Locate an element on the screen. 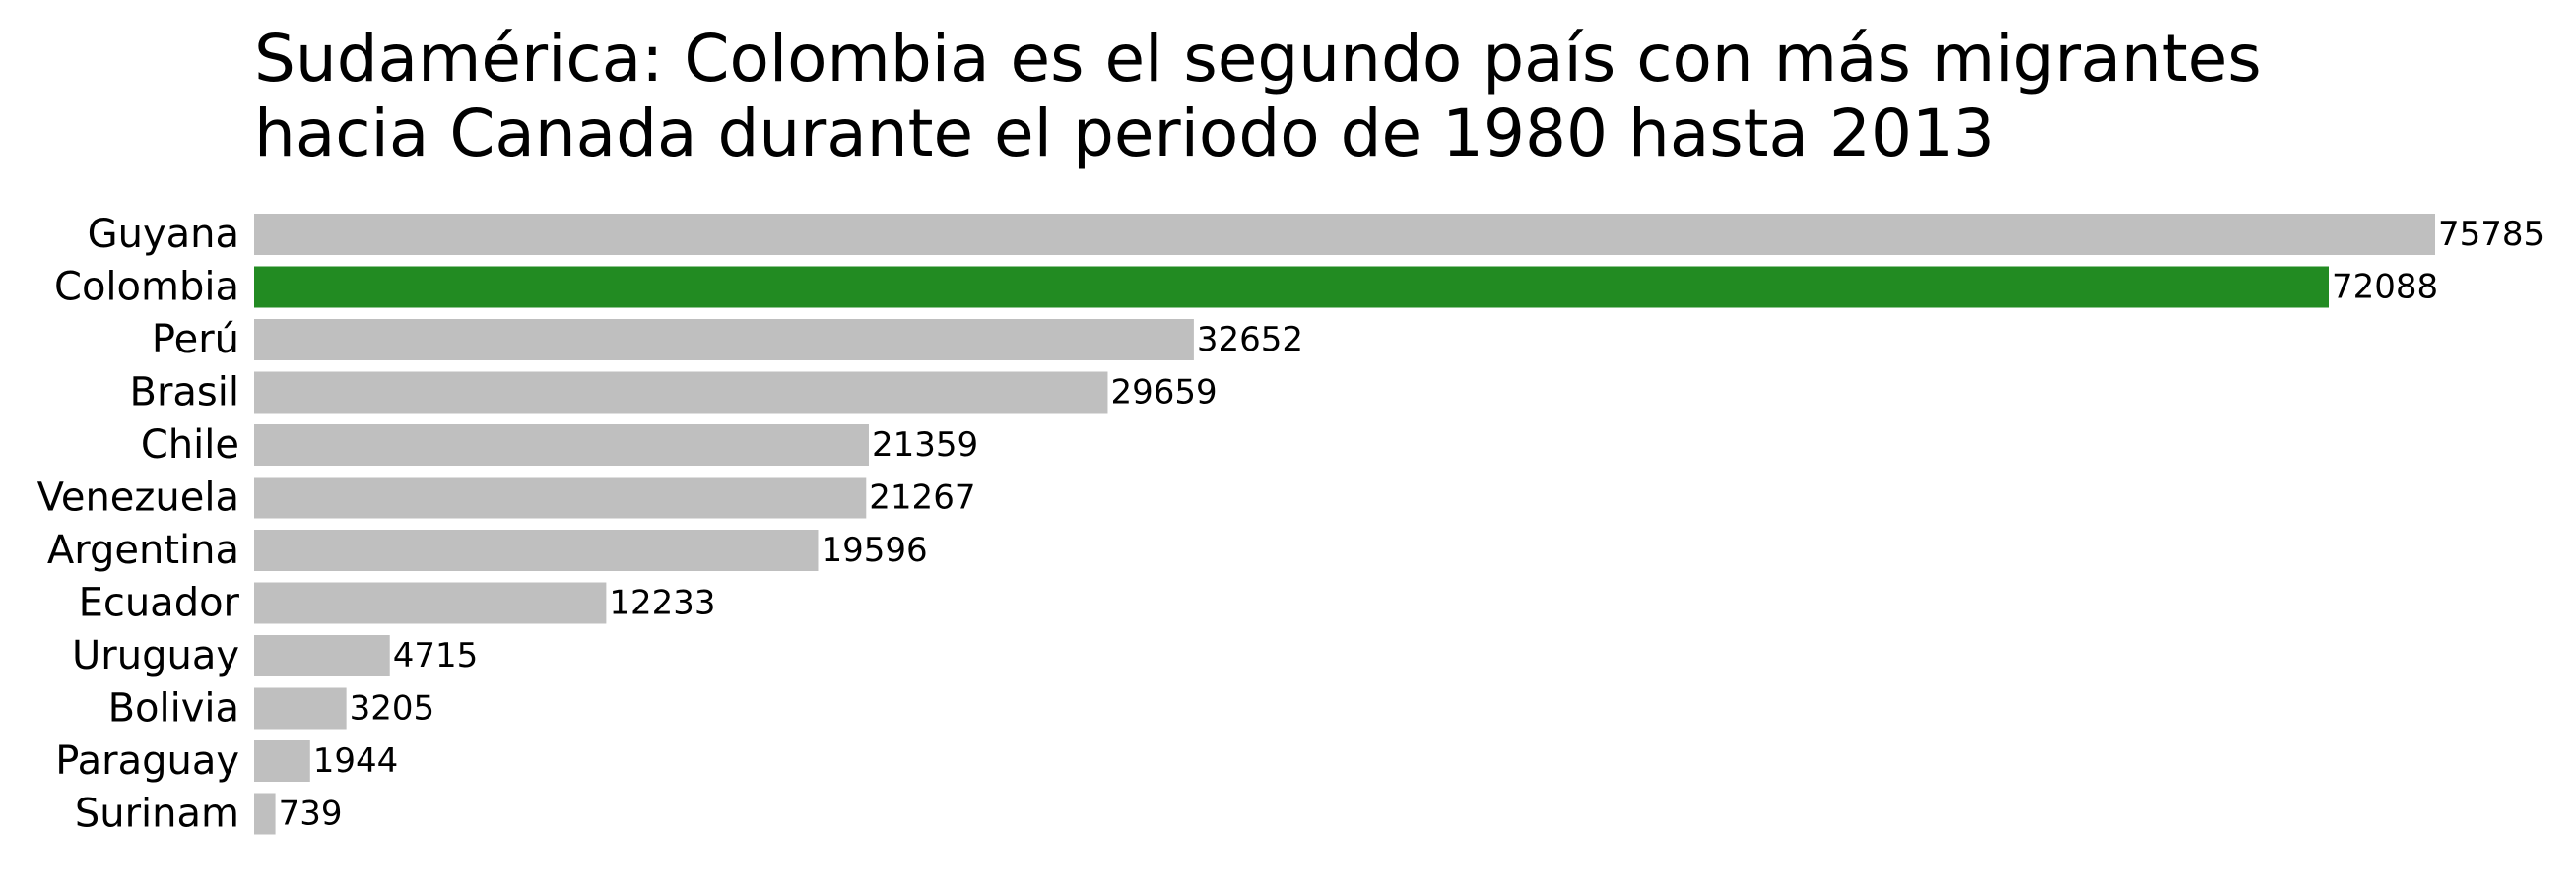 The height and width of the screenshot is (894, 2576). category-label-ecuador: Ecuador is located at coordinates (159, 603).